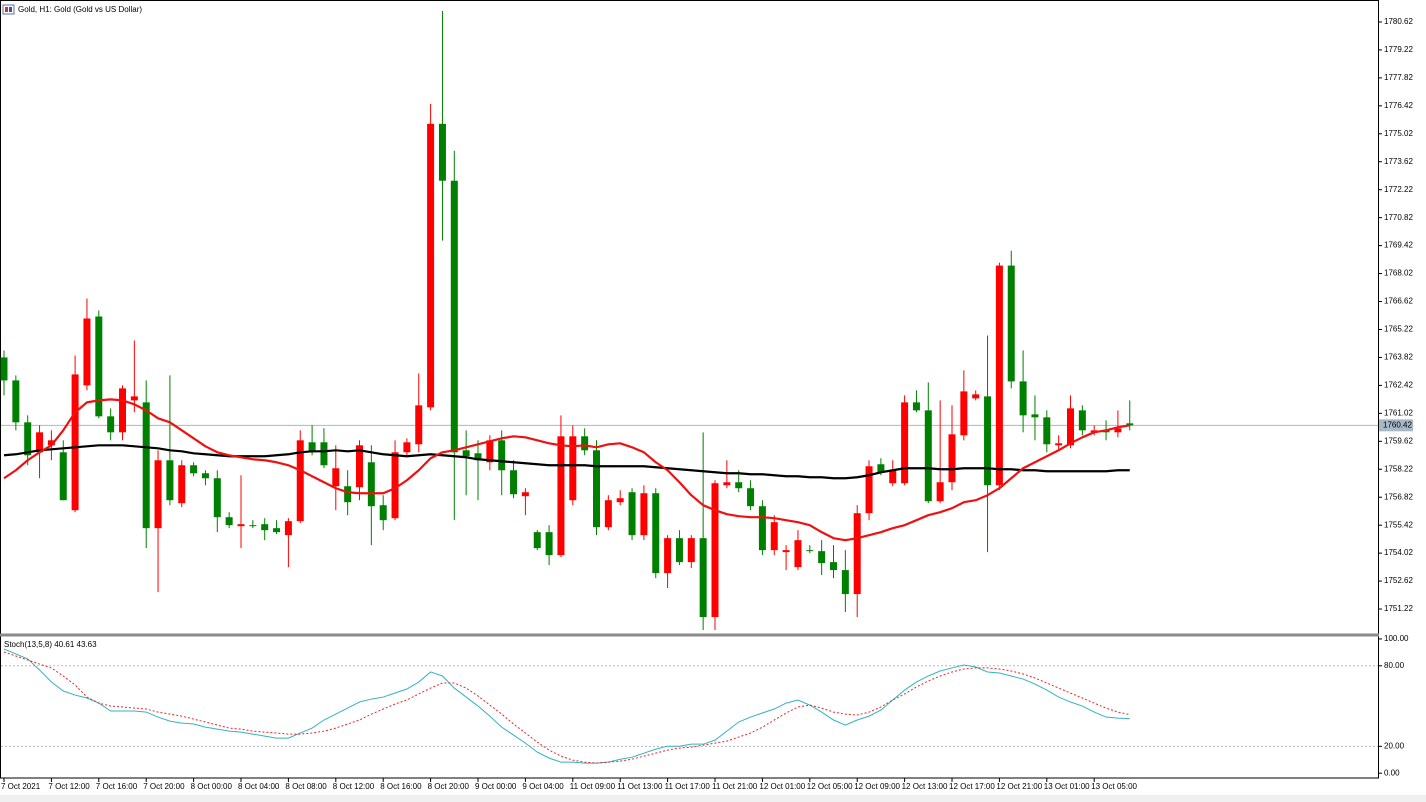  Describe the element at coordinates (1398, 189) in the screenshot. I see `y-tick-label: 1772.22` at that location.